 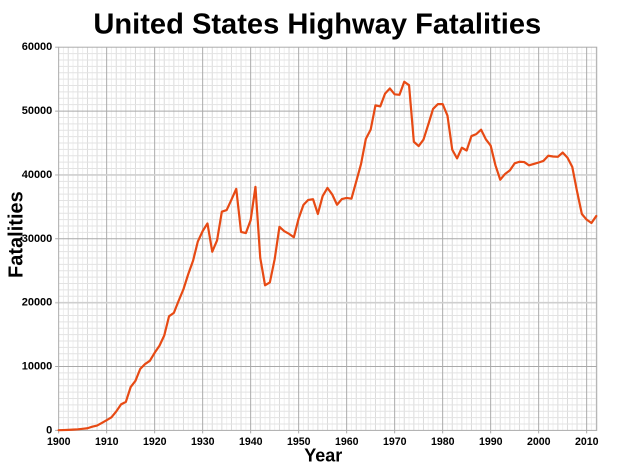 I want to click on svg-text:United States Highway Fataliti: United States Highway Fatalities, so click(x=317, y=25).